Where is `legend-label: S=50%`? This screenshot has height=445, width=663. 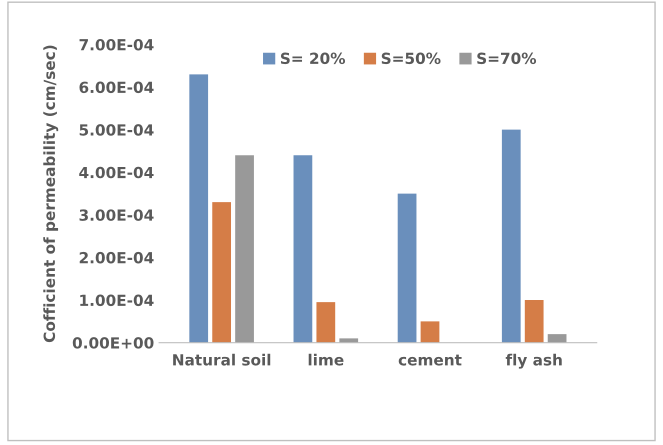 legend-label: S=50% is located at coordinates (411, 58).